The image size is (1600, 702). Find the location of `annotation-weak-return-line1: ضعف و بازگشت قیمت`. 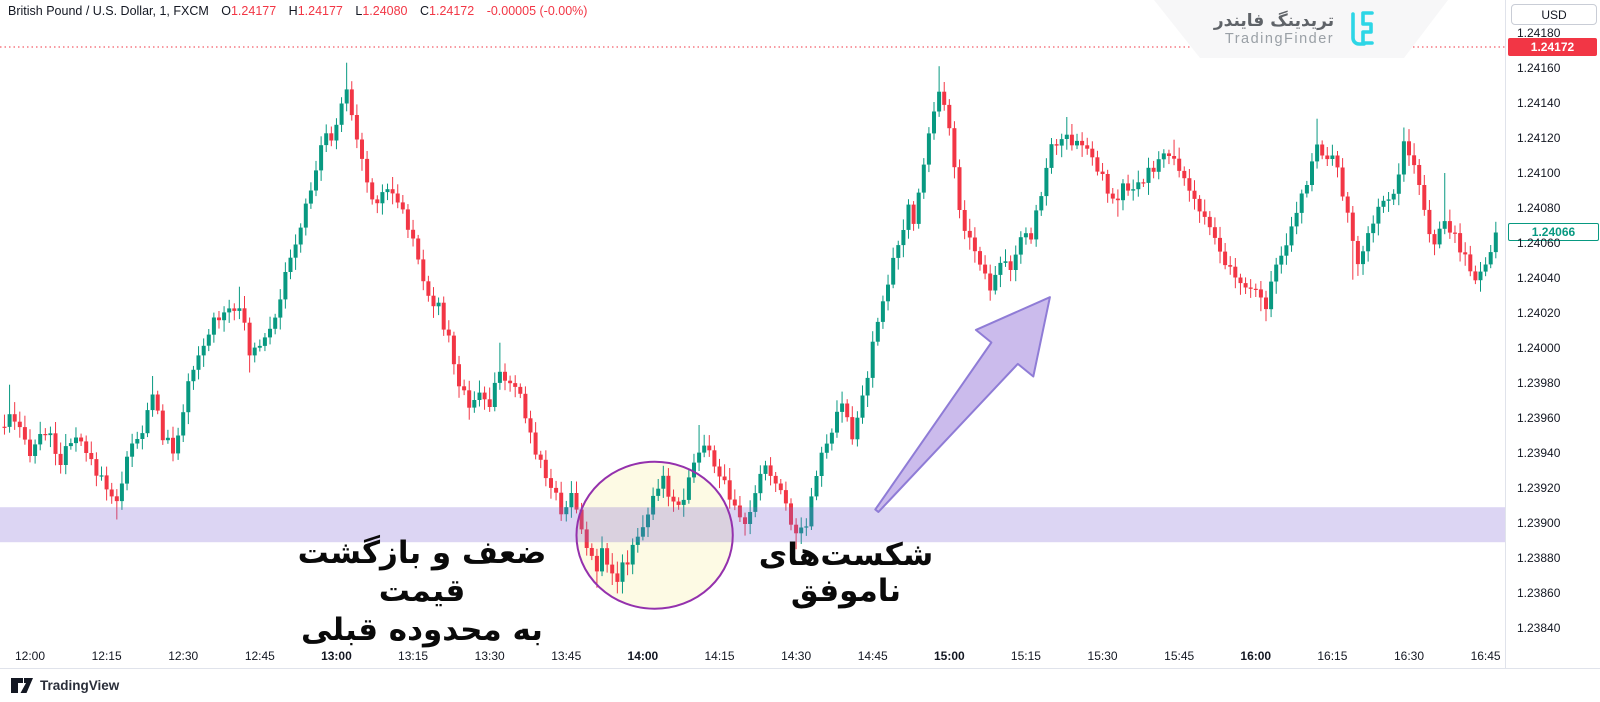

annotation-weak-return-line1: ضعف و بازگشت قیمت is located at coordinates (422, 572).